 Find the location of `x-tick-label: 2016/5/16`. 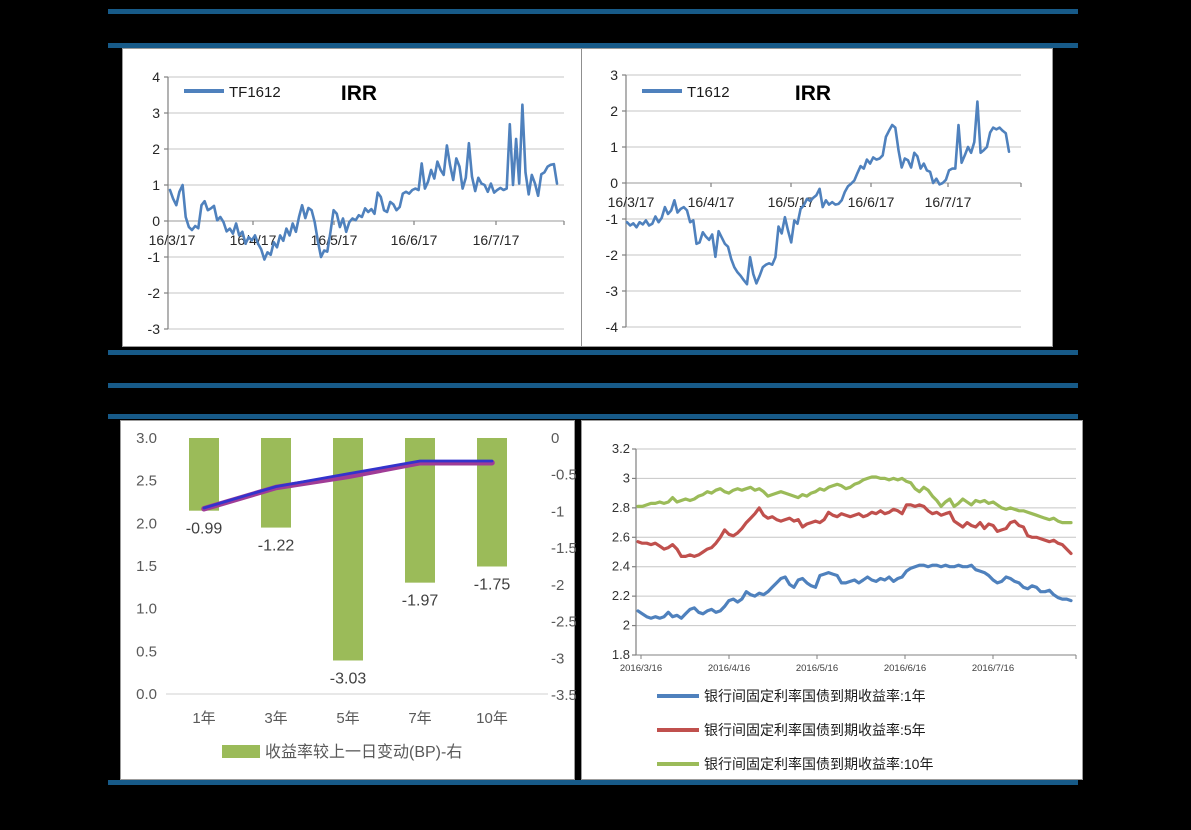

x-tick-label: 2016/5/16 is located at coordinates (817, 668).